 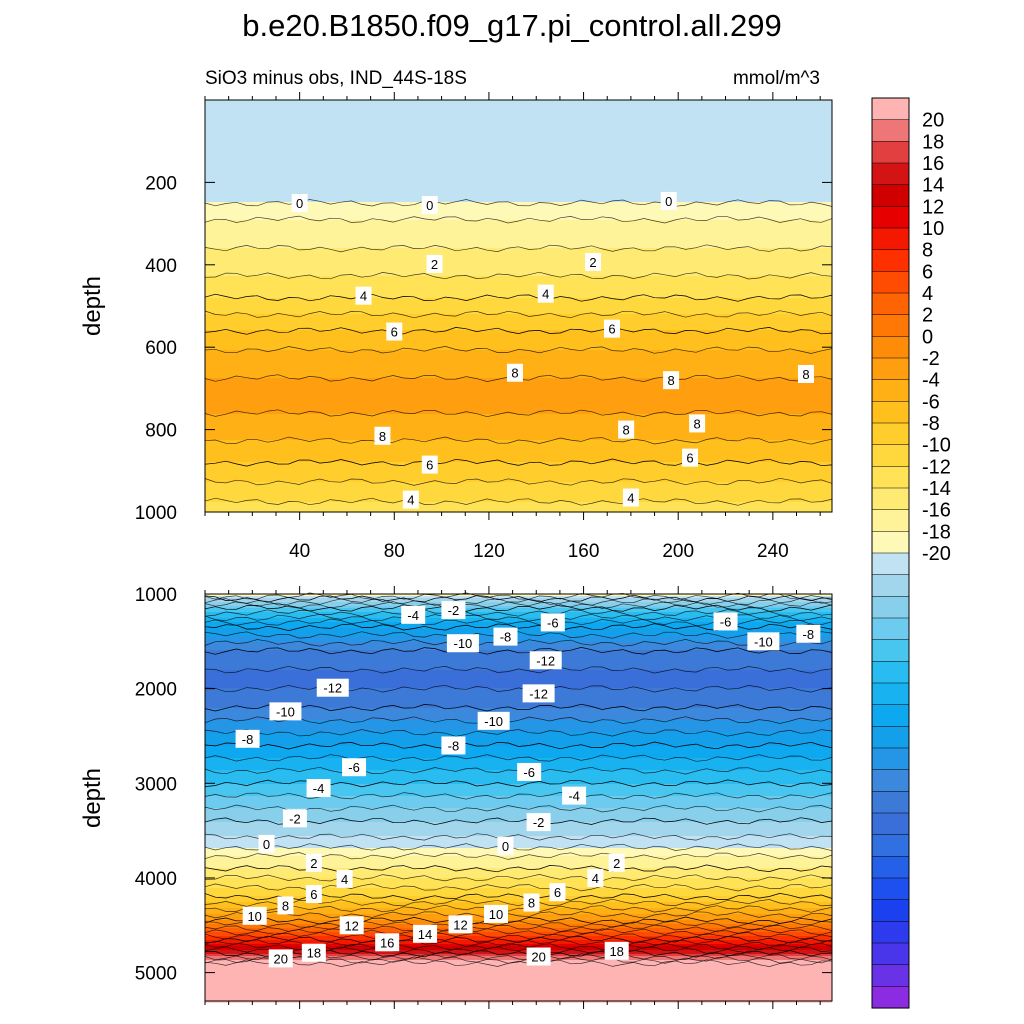 I want to click on lower-contour-label: 10, so click(x=254, y=916).